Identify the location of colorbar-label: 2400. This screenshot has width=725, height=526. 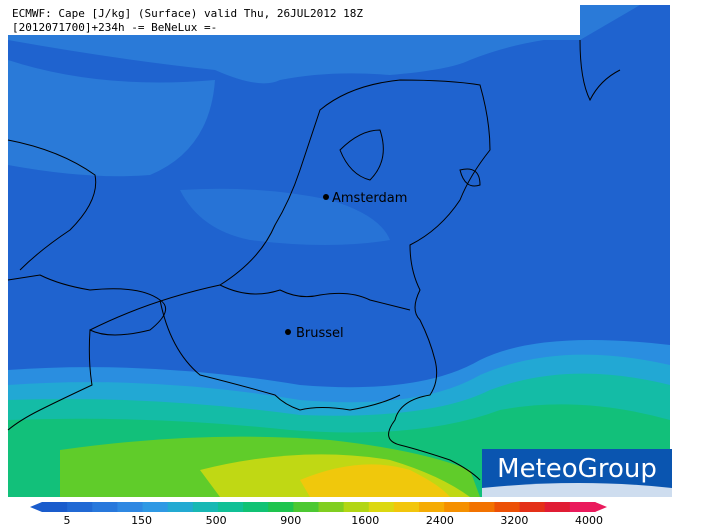
(440, 520).